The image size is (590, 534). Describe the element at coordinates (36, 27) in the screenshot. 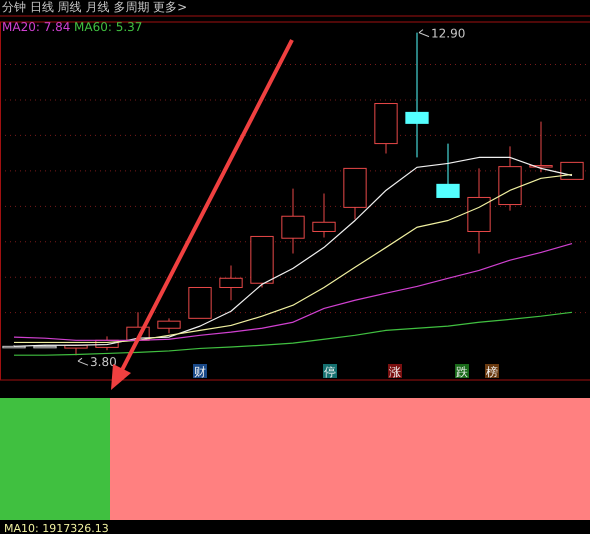

I see `text: MA20: 7.84` at that location.